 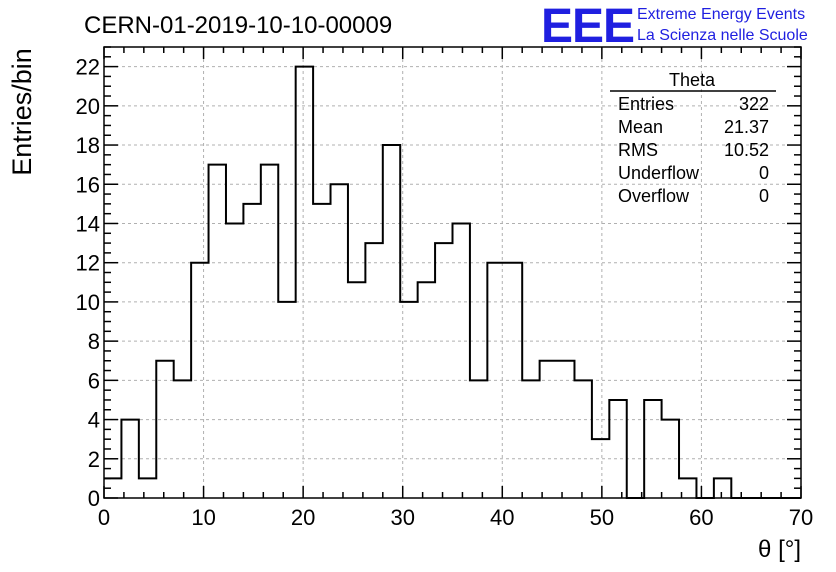 I want to click on y-tick-label: 4, so click(x=94, y=420).